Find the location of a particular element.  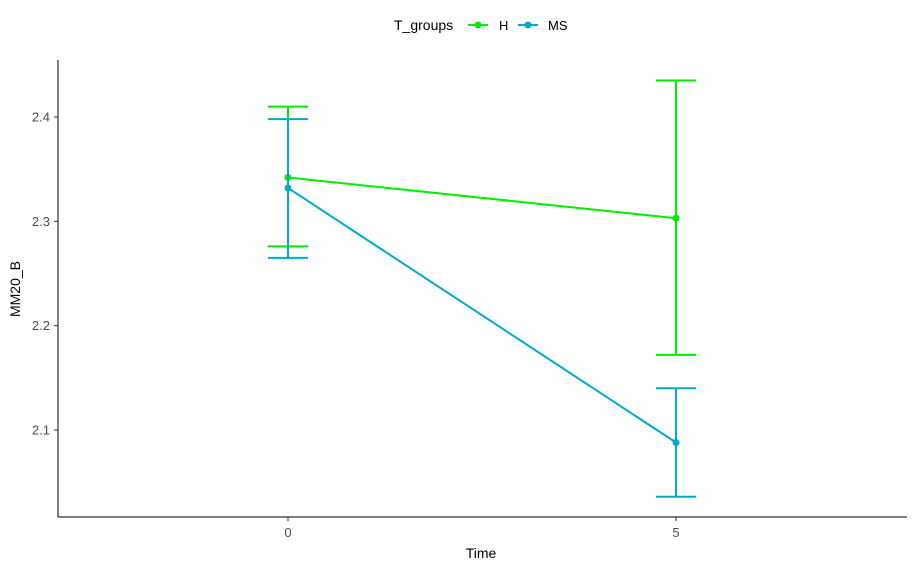

legend-key-point-h is located at coordinates (478, 25).